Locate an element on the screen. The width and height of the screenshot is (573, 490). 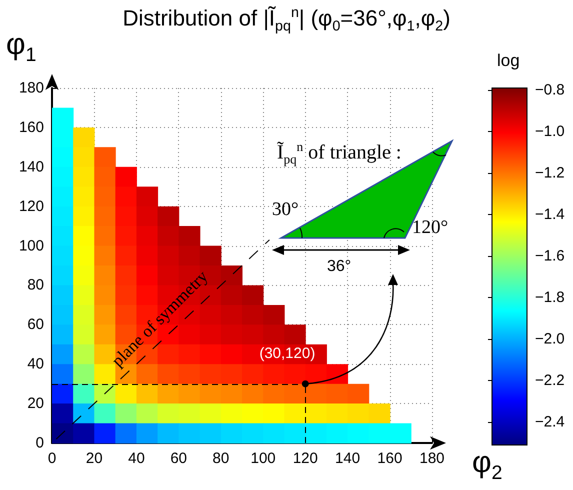
y-tick-label: 60 is located at coordinates (35, 325).